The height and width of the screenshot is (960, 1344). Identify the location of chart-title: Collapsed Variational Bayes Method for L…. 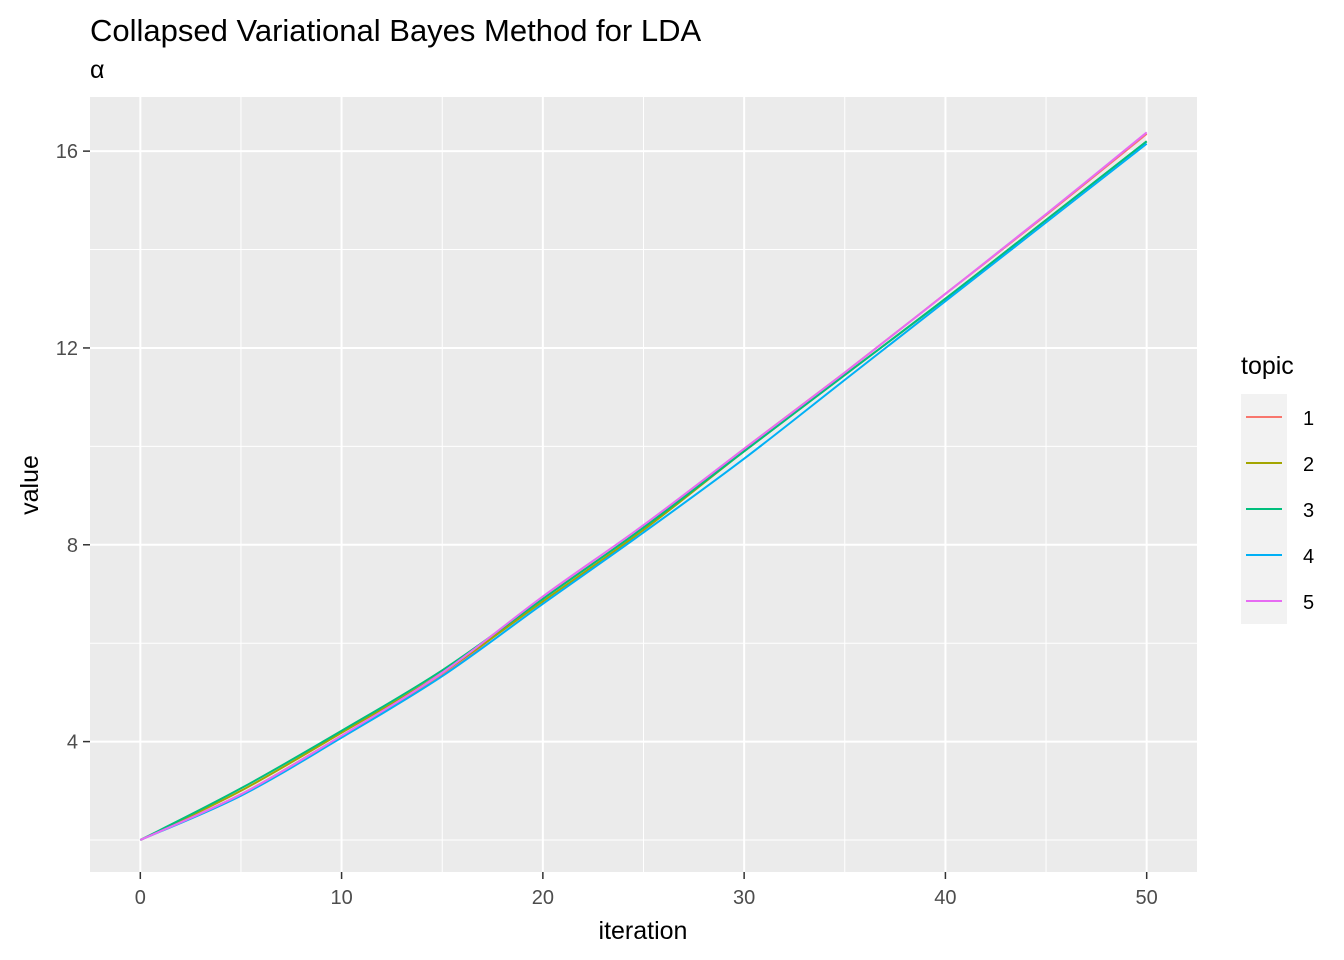
(395, 30).